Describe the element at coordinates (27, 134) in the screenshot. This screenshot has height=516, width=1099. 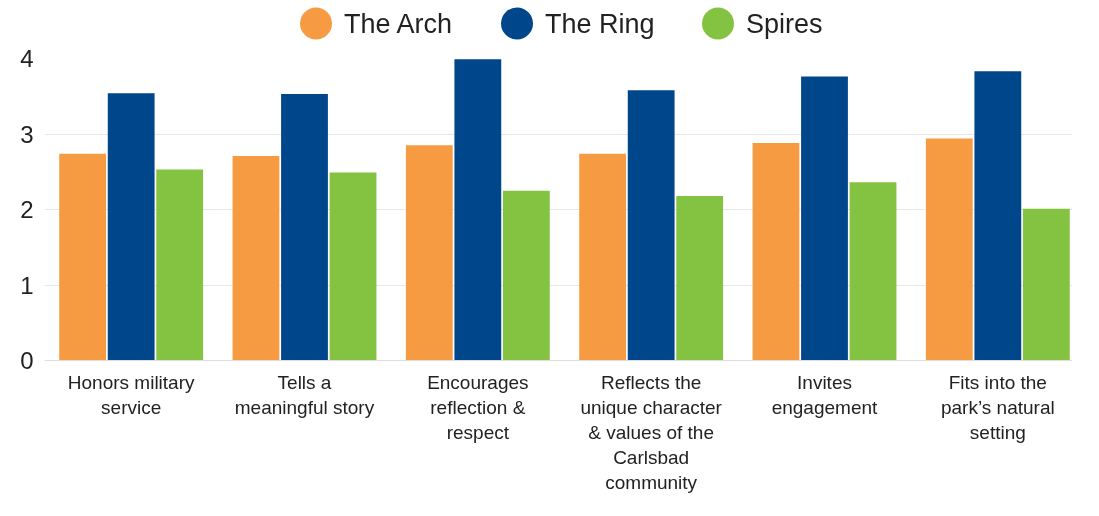
I see `y-tick-label: 3` at that location.